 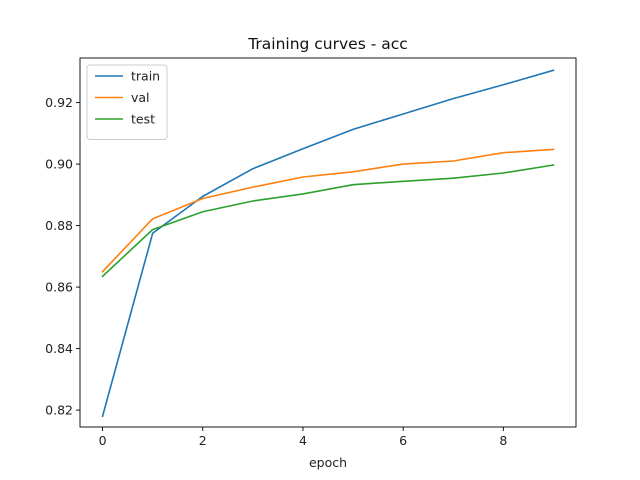 I want to click on x-tick-label: 0, so click(x=103, y=440).